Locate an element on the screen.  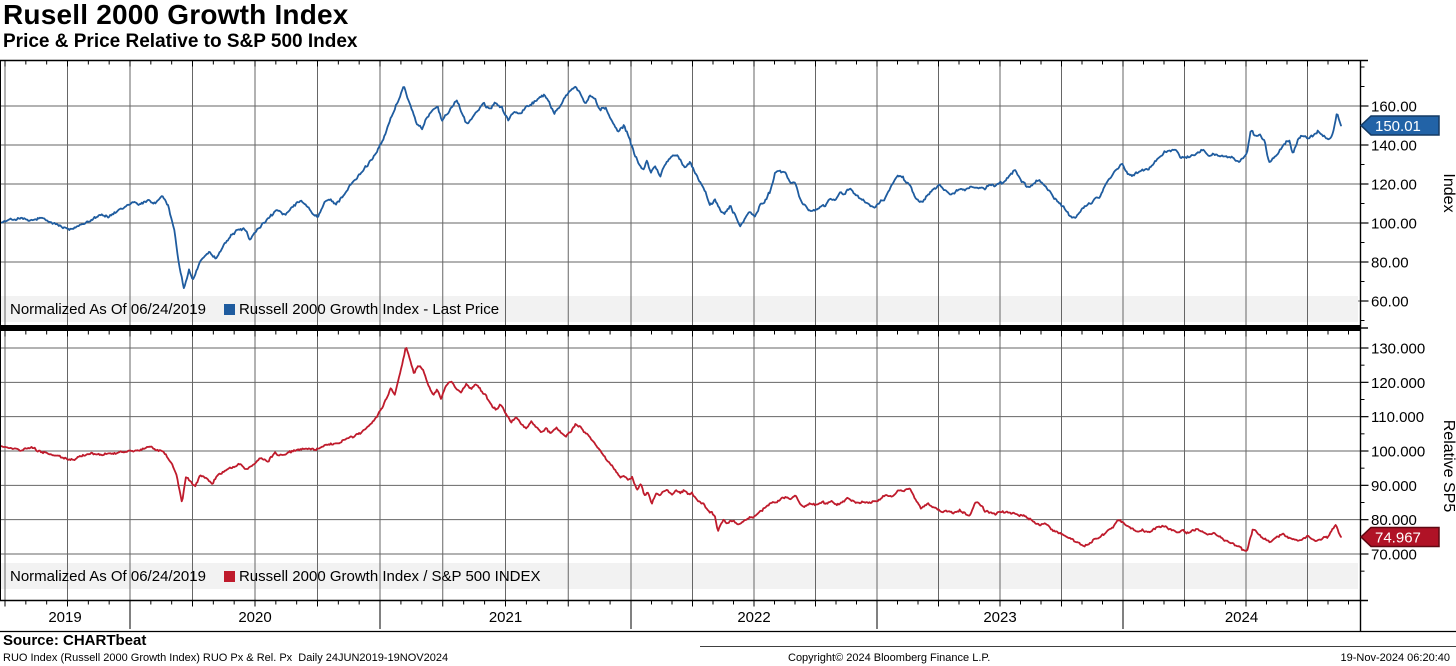
y-tick-label: 120.000 is located at coordinates (1398, 383).